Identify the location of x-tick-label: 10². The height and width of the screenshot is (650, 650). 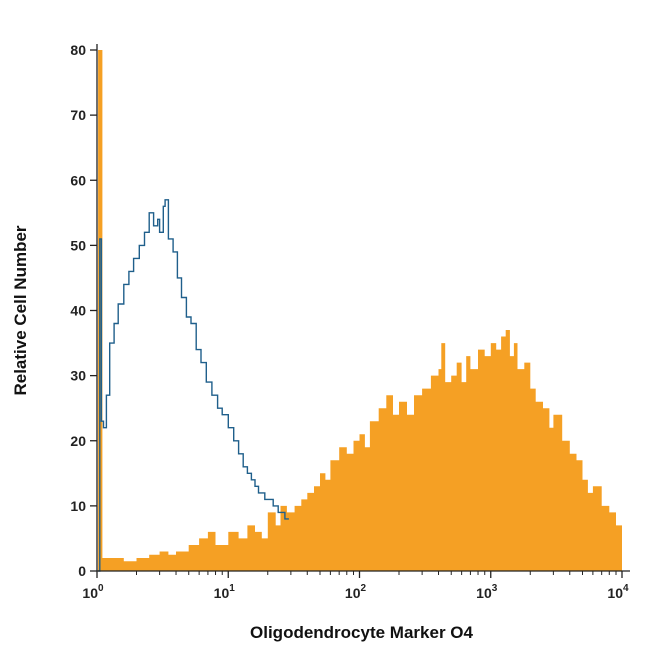
(356, 592).